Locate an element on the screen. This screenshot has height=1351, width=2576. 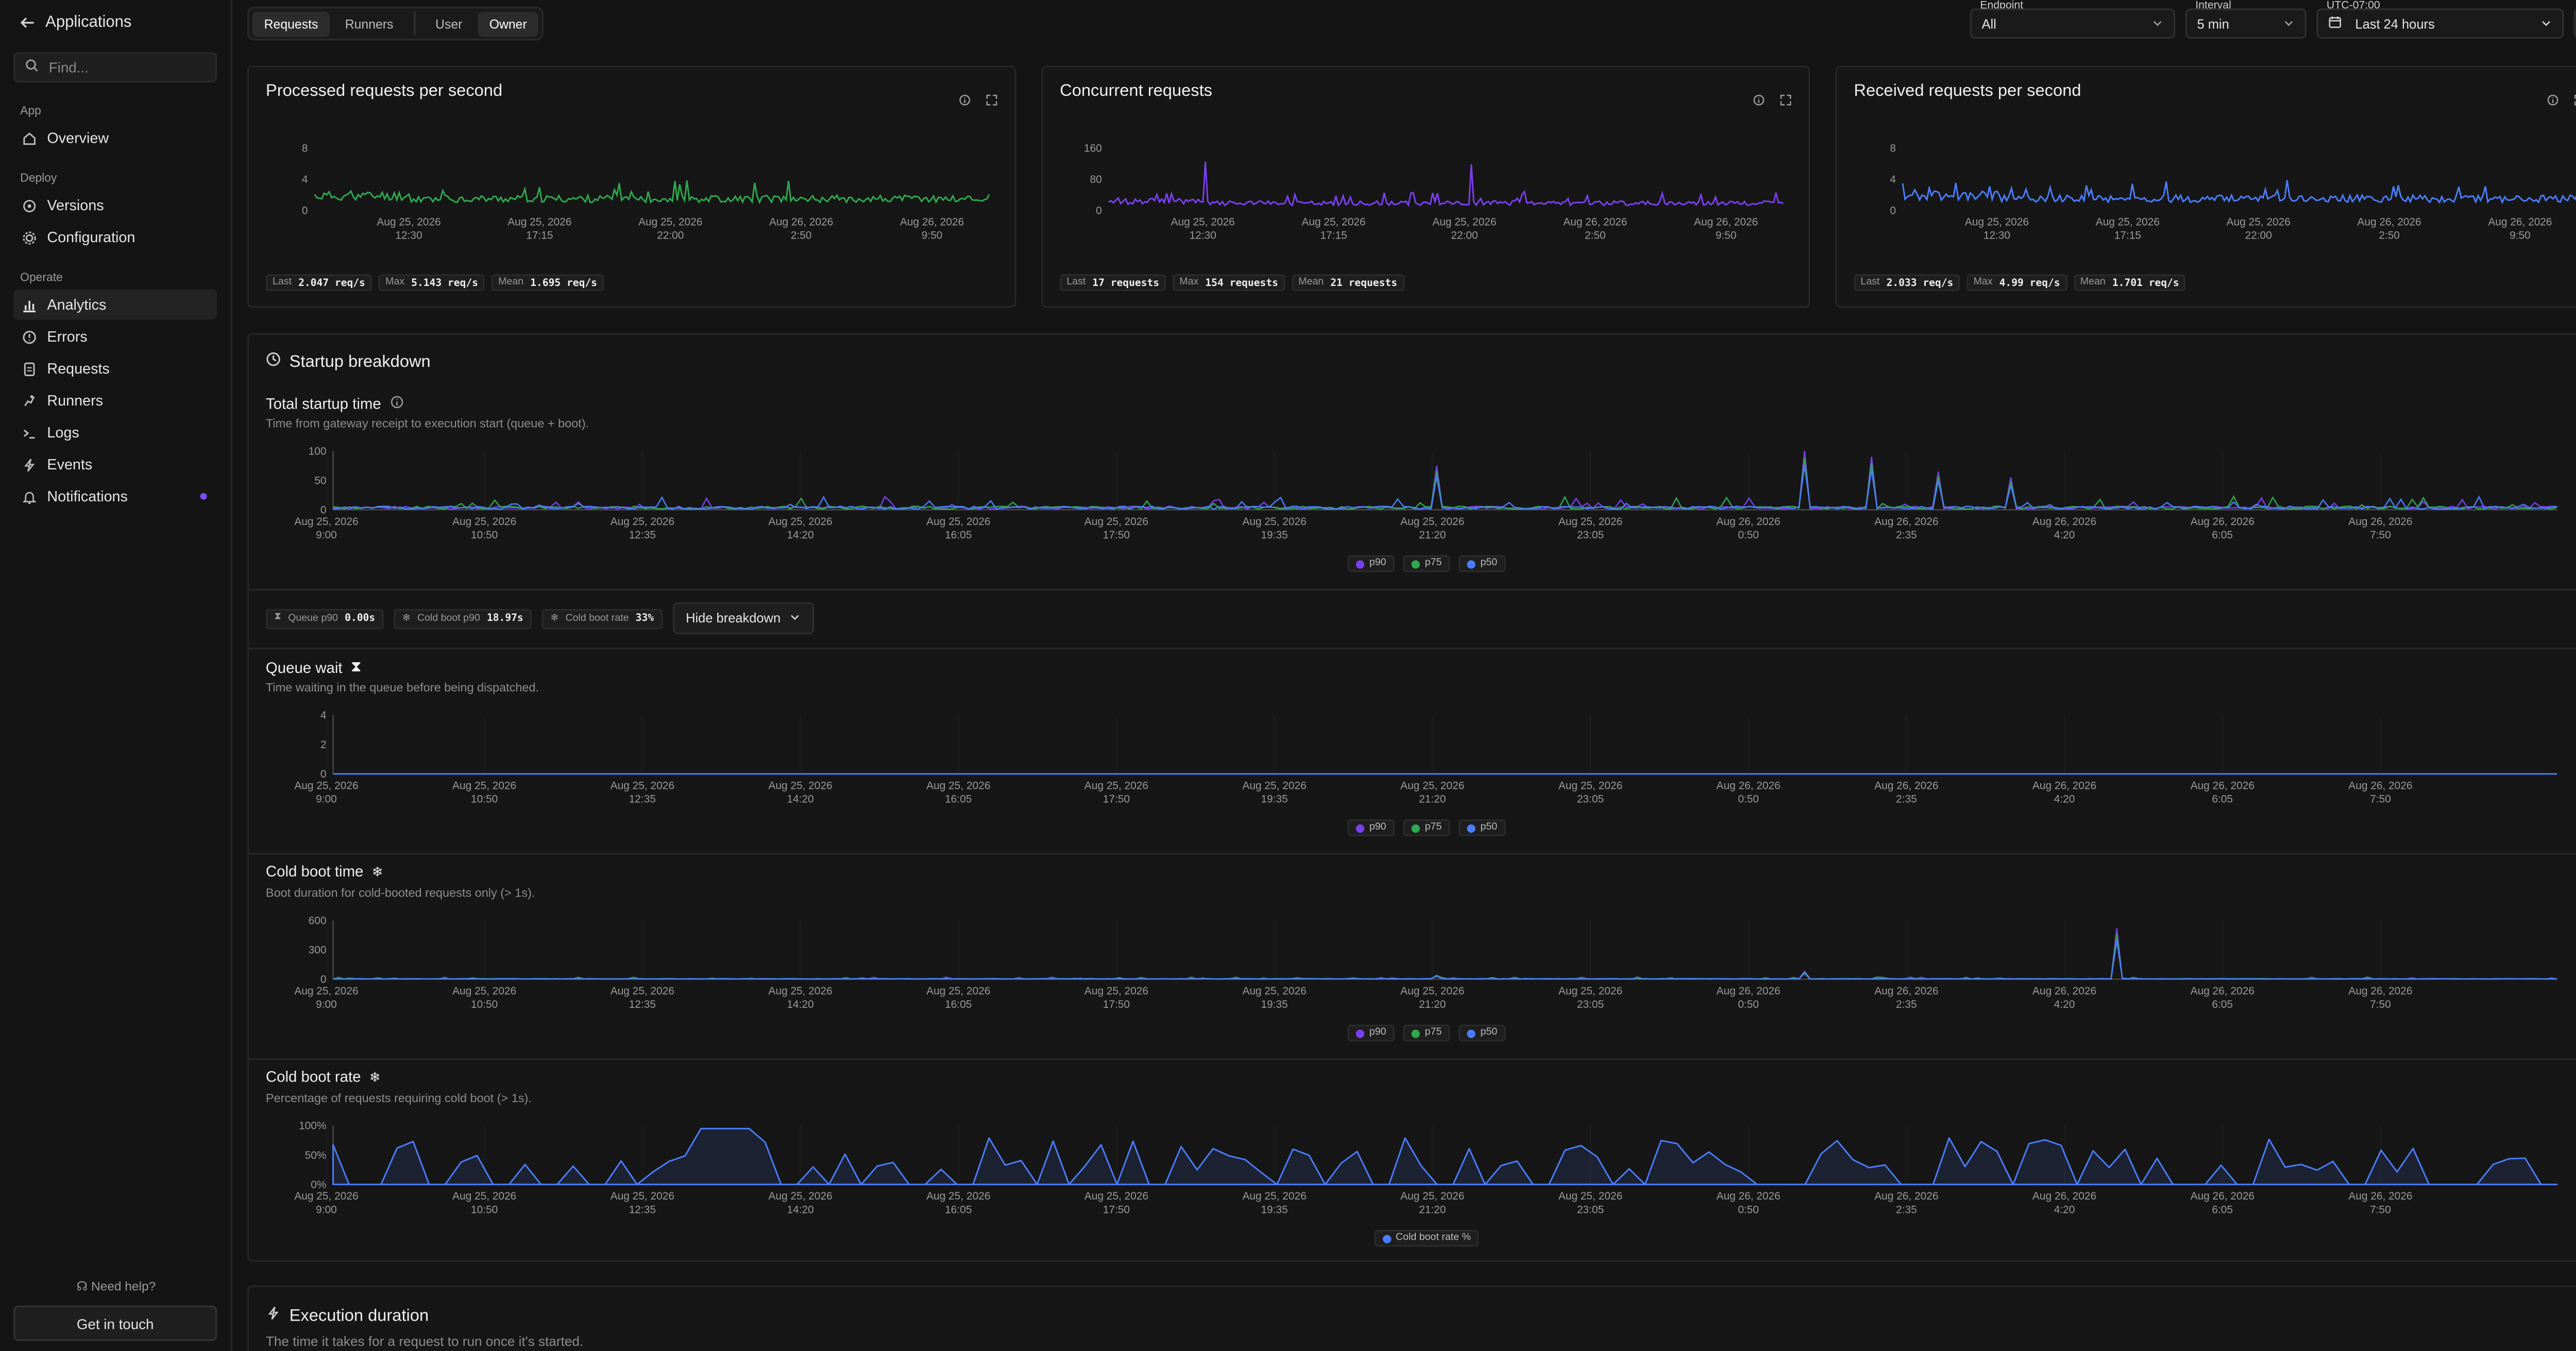
interval-value: 5 min is located at coordinates (2213, 23).